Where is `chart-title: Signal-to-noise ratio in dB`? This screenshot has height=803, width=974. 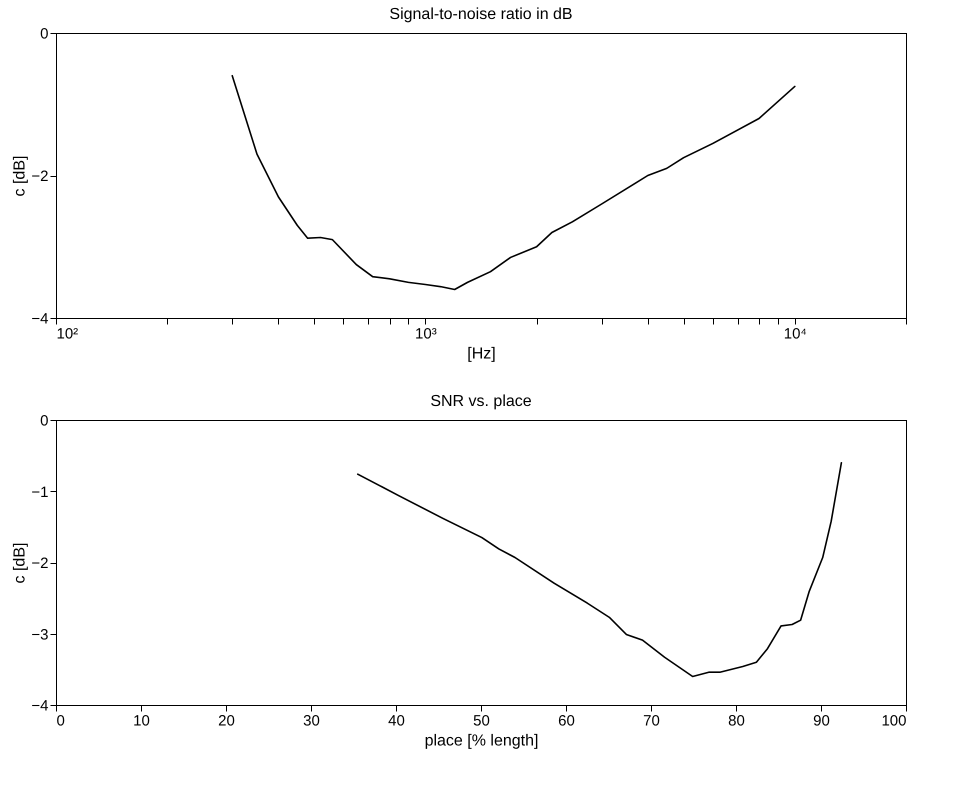
chart-title: Signal-to-noise ratio in dB is located at coordinates (481, 14).